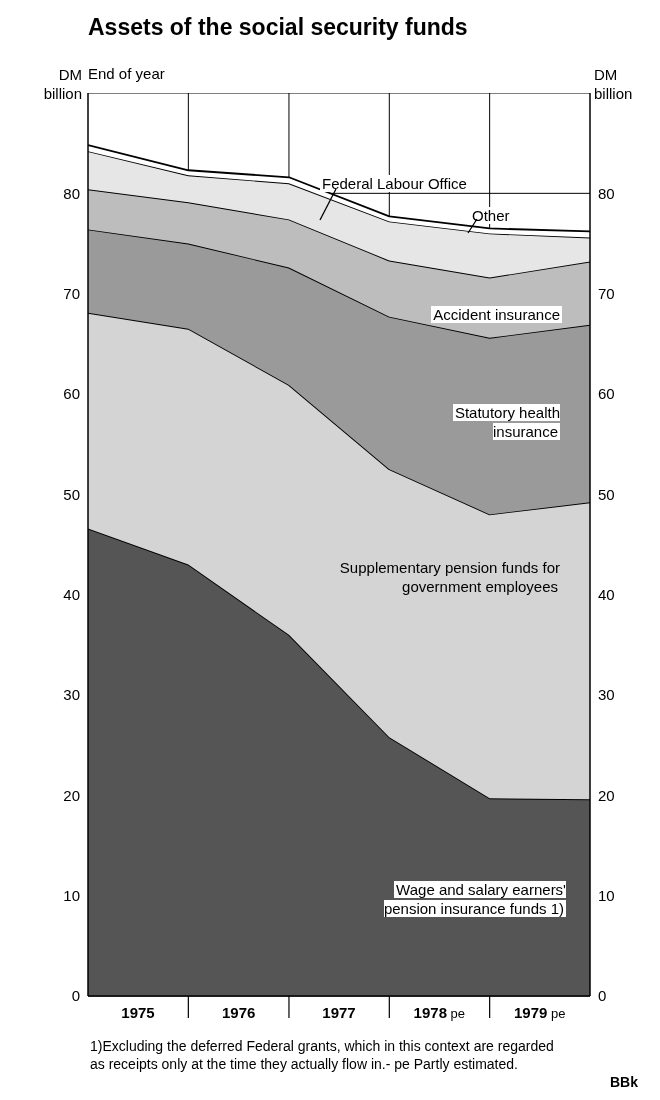 The width and height of the screenshot is (660, 1100). What do you see at coordinates (439, 1012) in the screenshot?
I see `x-tick-label: 1978 pe` at bounding box center [439, 1012].